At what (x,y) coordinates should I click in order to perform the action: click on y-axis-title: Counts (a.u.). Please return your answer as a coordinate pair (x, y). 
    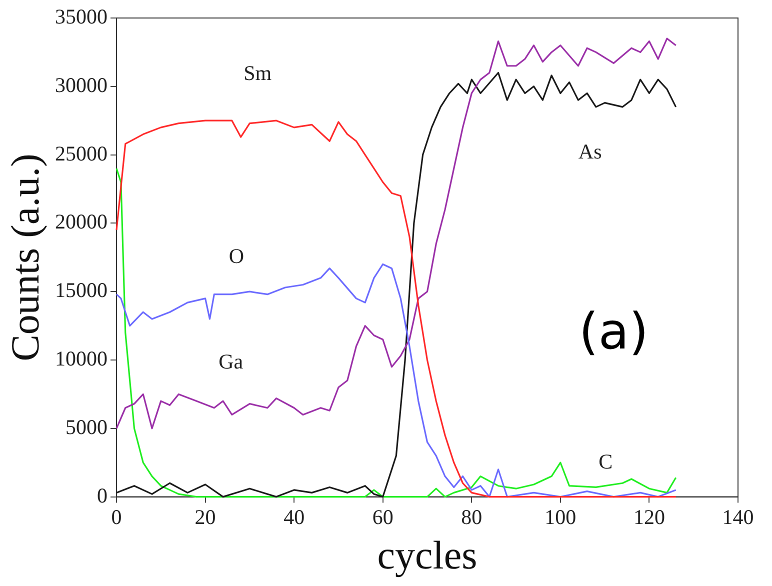
    Looking at the image, I should click on (25, 258).